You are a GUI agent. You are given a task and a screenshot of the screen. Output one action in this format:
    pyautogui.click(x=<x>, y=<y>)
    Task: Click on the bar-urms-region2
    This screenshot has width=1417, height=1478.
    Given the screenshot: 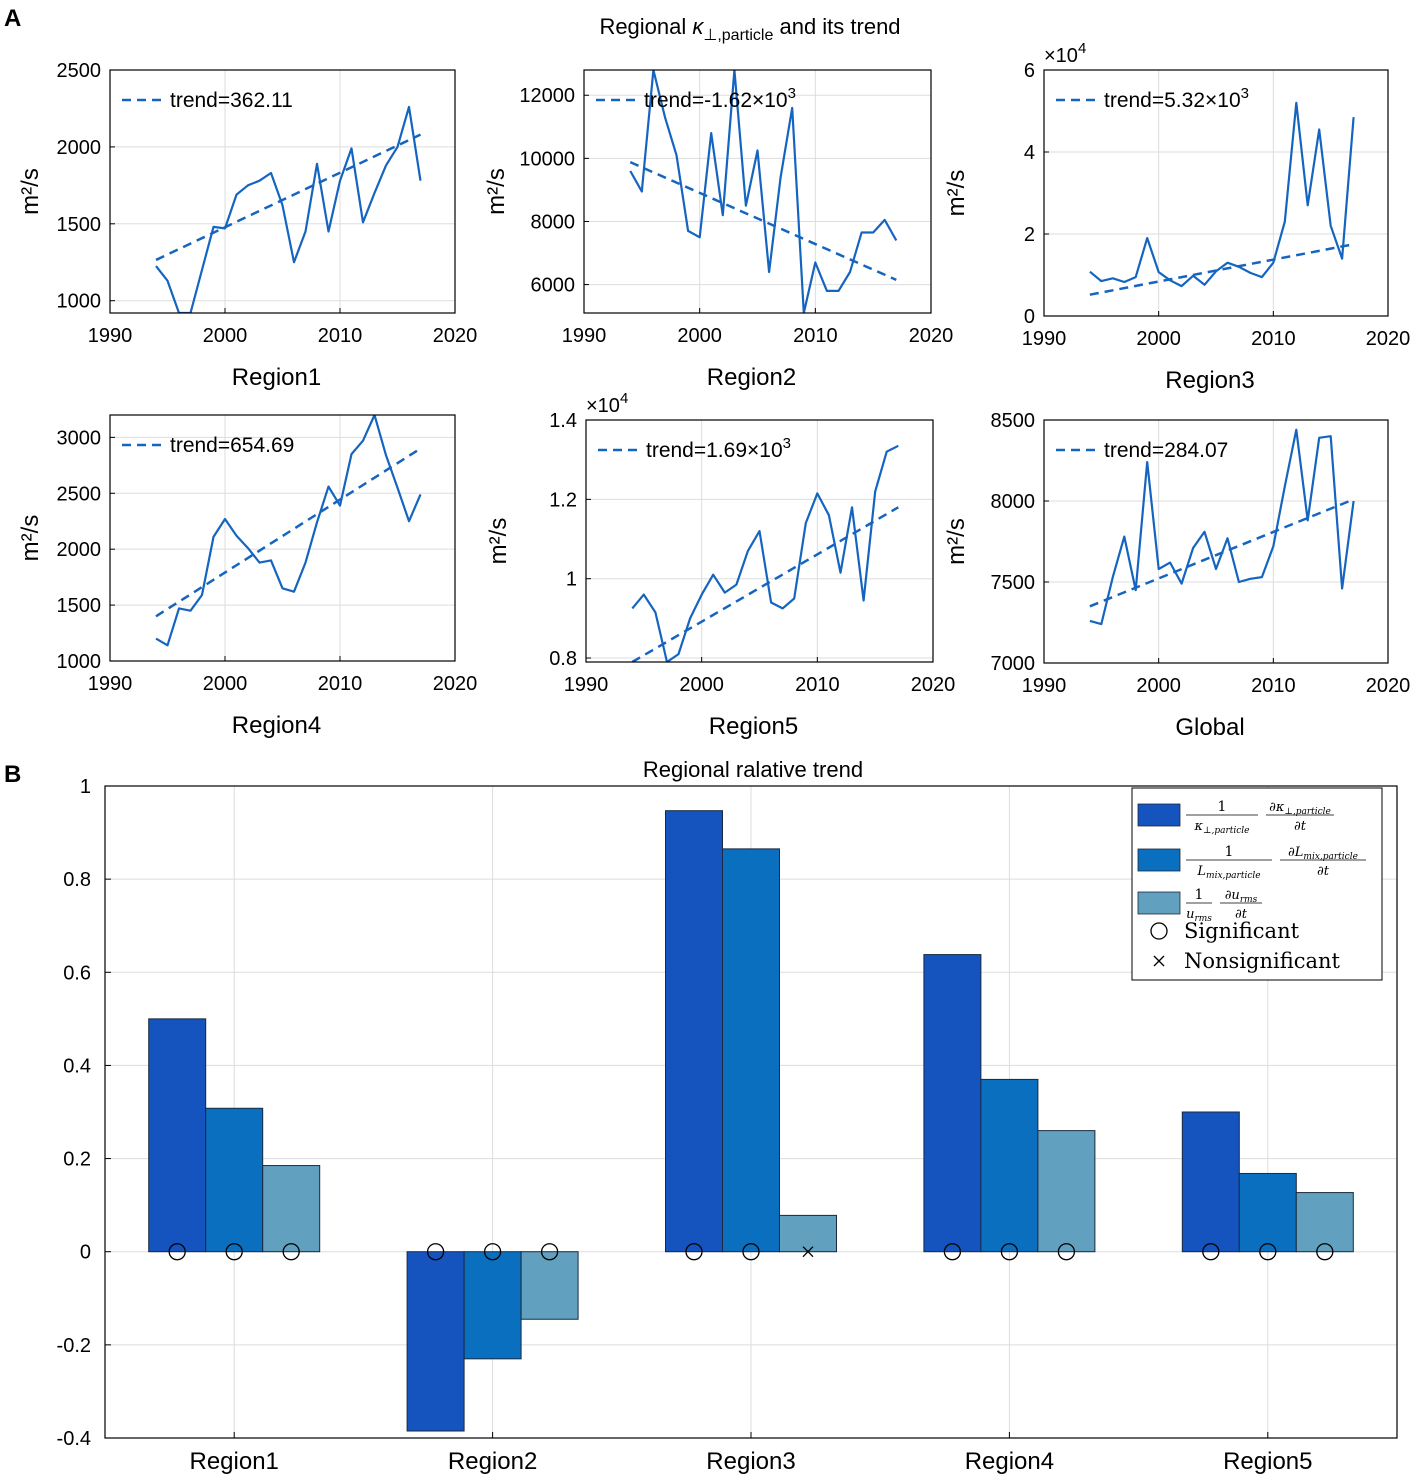 What is the action you would take?
    pyautogui.click(x=549, y=1285)
    